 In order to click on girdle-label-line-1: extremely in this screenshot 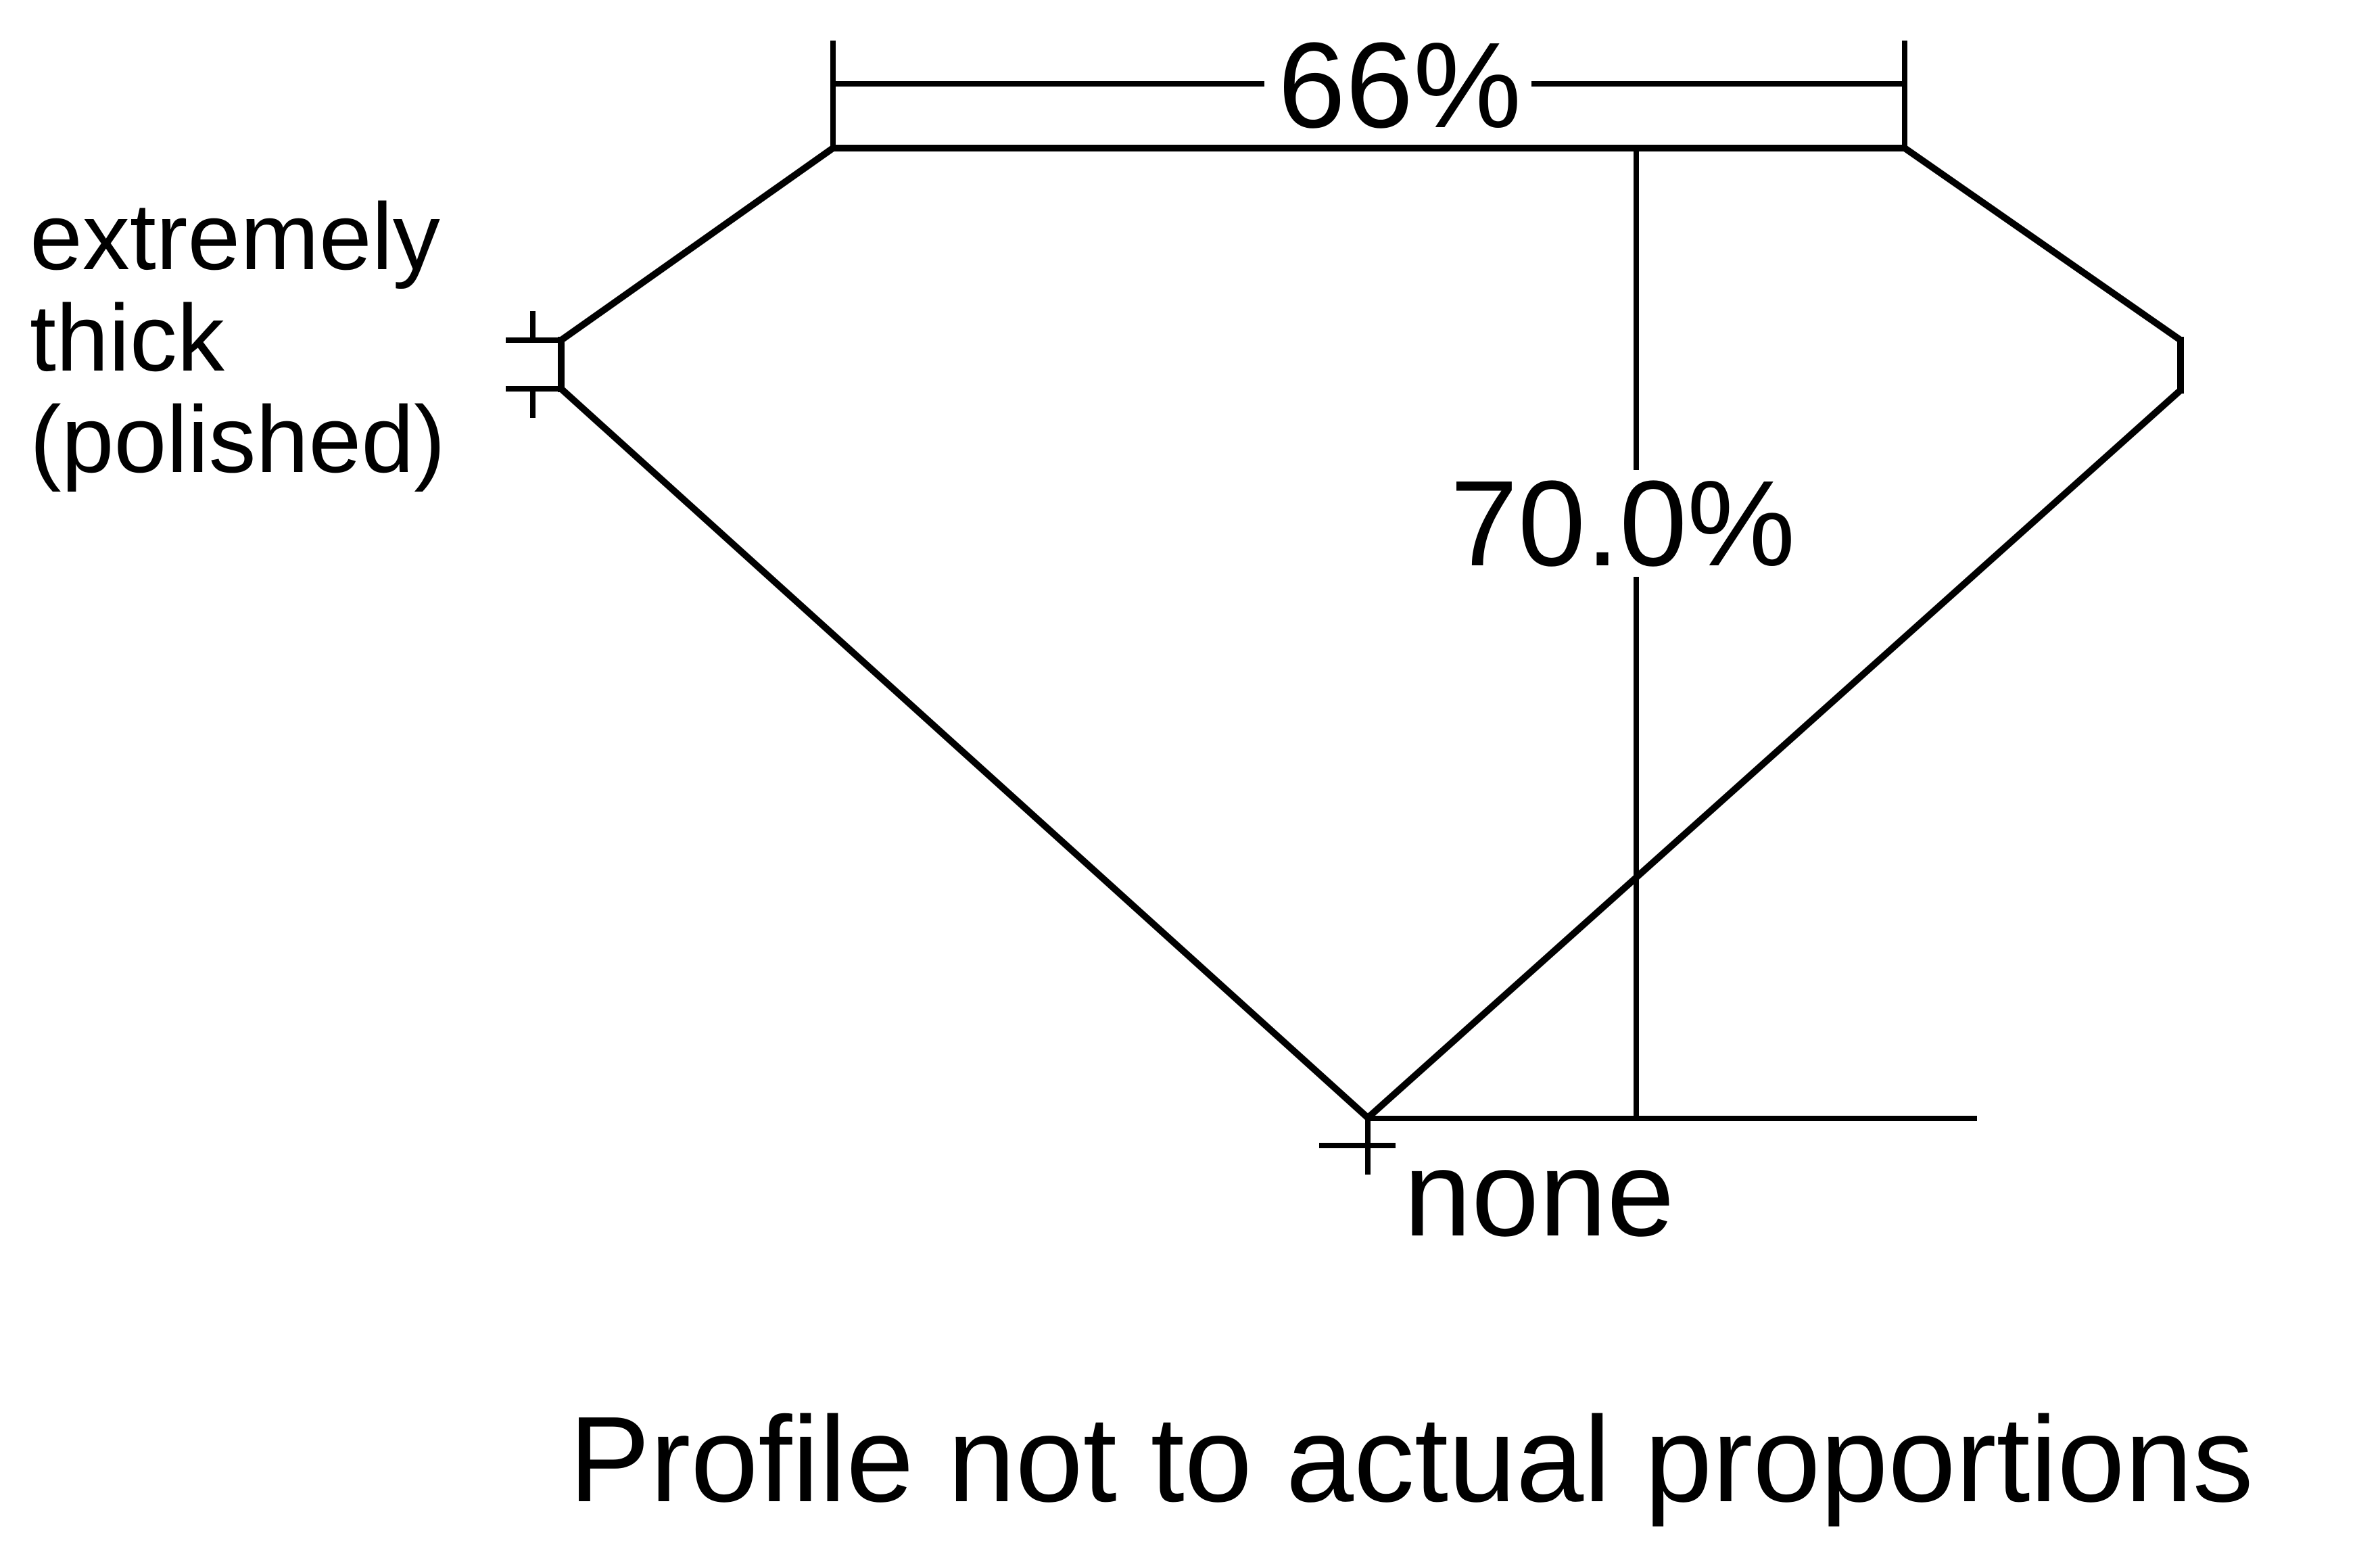, I will do `click(235, 236)`.